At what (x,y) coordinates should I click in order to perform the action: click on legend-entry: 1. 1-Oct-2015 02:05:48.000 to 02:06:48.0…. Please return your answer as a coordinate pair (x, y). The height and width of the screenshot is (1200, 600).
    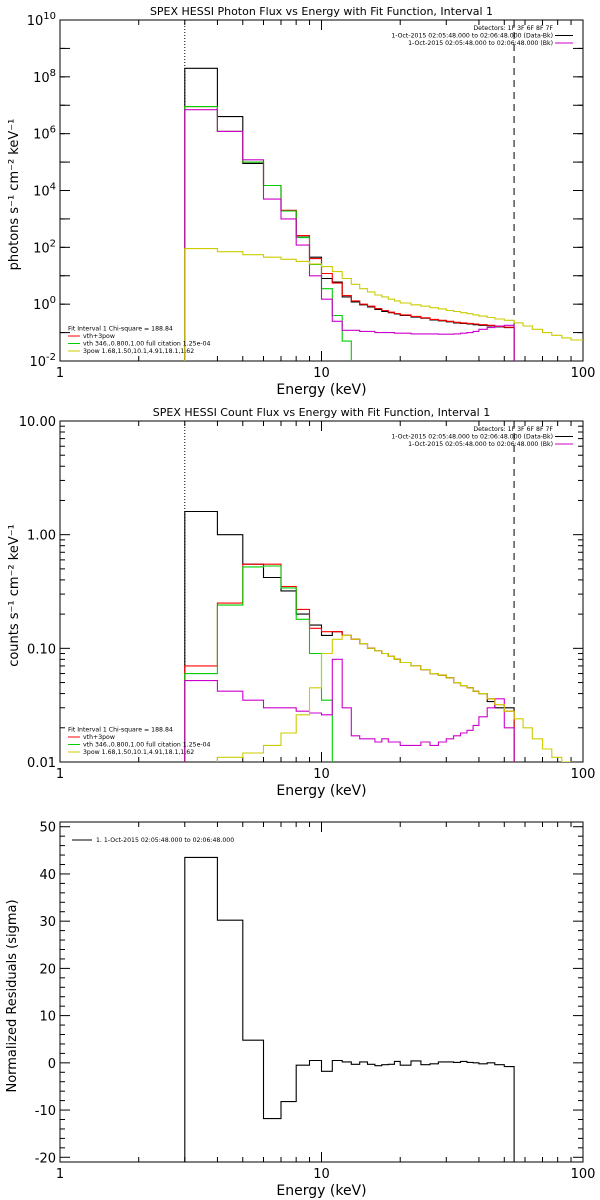
    Looking at the image, I should click on (165, 840).